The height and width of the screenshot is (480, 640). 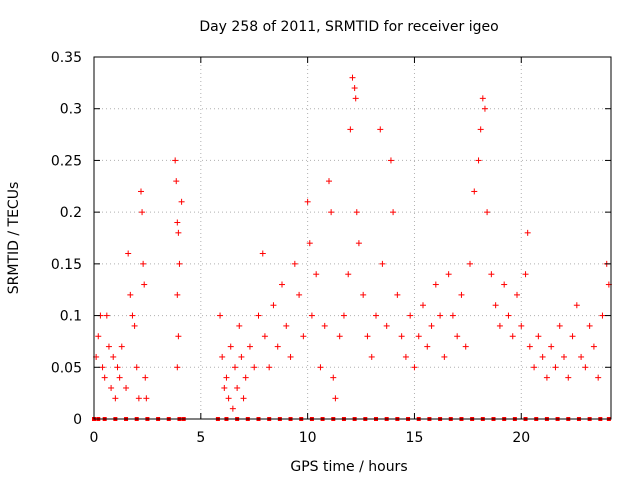 I want to click on y-tick-label: 0.1, so click(x=71, y=317).